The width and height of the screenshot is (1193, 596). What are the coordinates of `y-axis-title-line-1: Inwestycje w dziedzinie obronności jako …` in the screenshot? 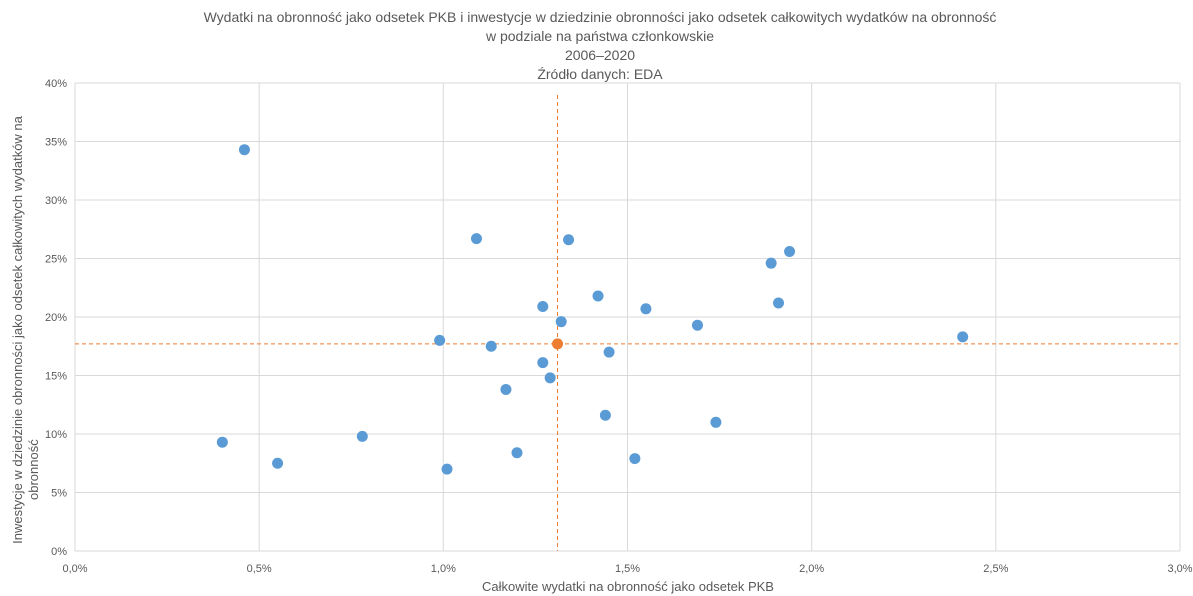 It's located at (17, 329).